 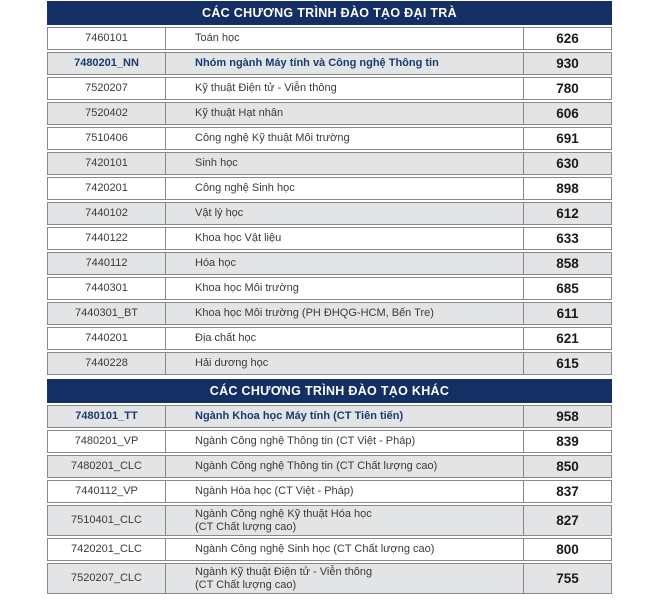 I want to click on program-name: Sinh học, so click(x=216, y=163).